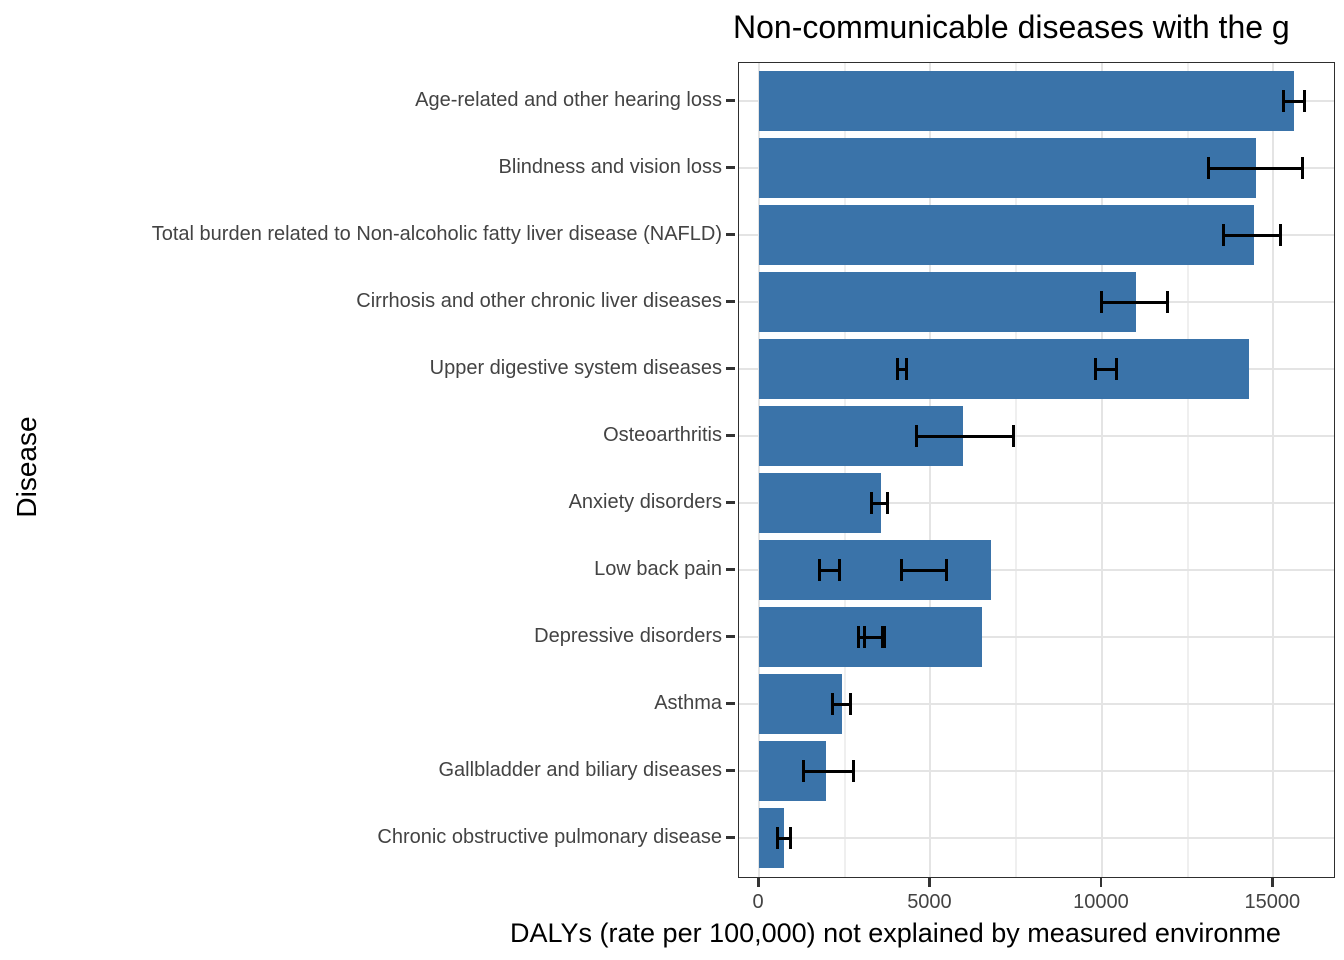 The width and height of the screenshot is (1344, 960). I want to click on y-axis-category-label: Asthma, so click(688, 703).